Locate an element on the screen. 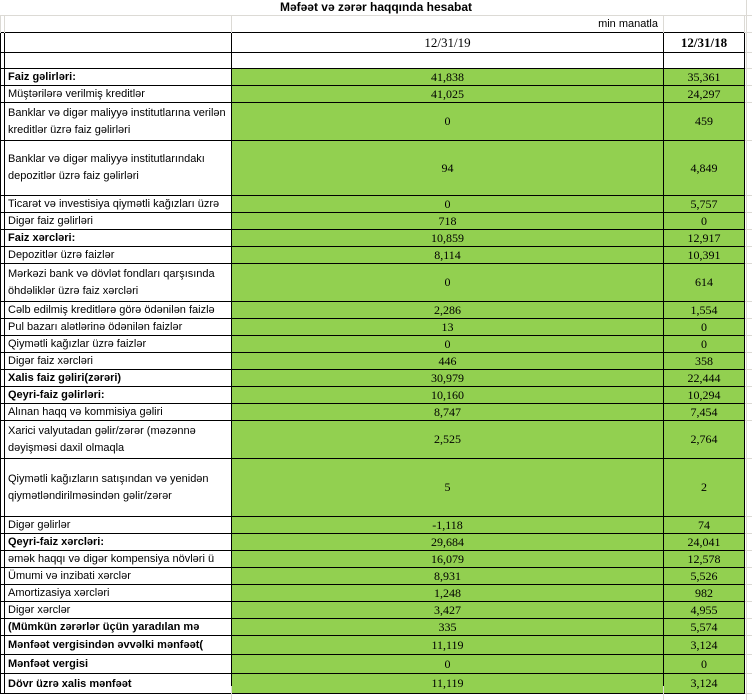  value-2018: 10,294 is located at coordinates (704, 395).